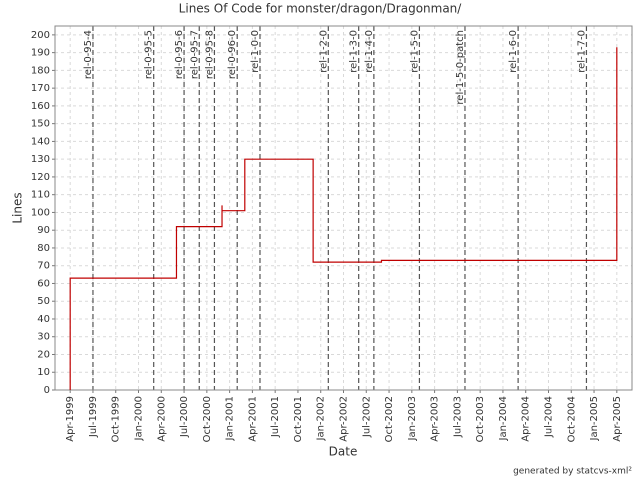 Image resolution: width=640 pixels, height=480 pixels. Describe the element at coordinates (548, 417) in the screenshot. I see `x-tick-label: Jul-2004` at that location.